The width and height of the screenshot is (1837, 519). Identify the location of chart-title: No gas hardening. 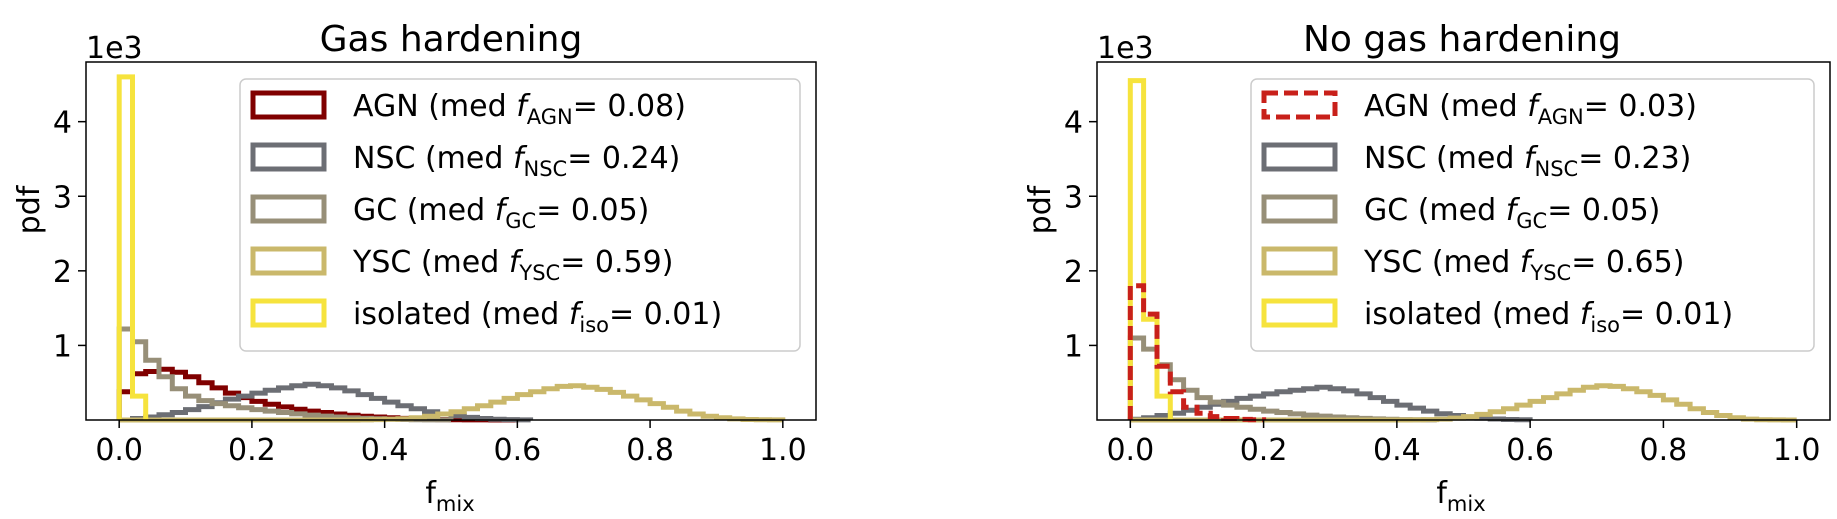
(1462, 39).